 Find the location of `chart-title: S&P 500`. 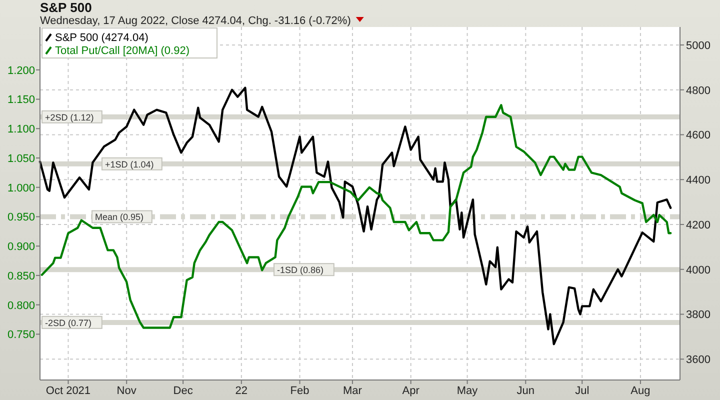

chart-title: S&P 500 is located at coordinates (66, 7).